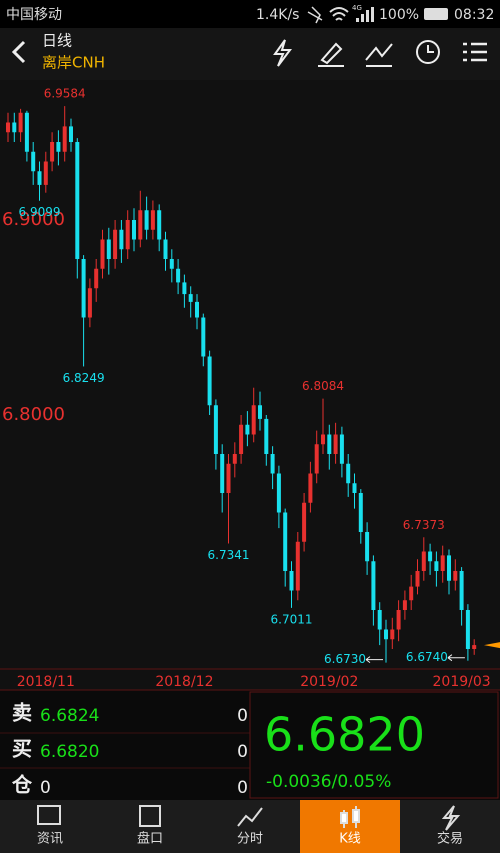  I want to click on menu-button, so click(475, 52).